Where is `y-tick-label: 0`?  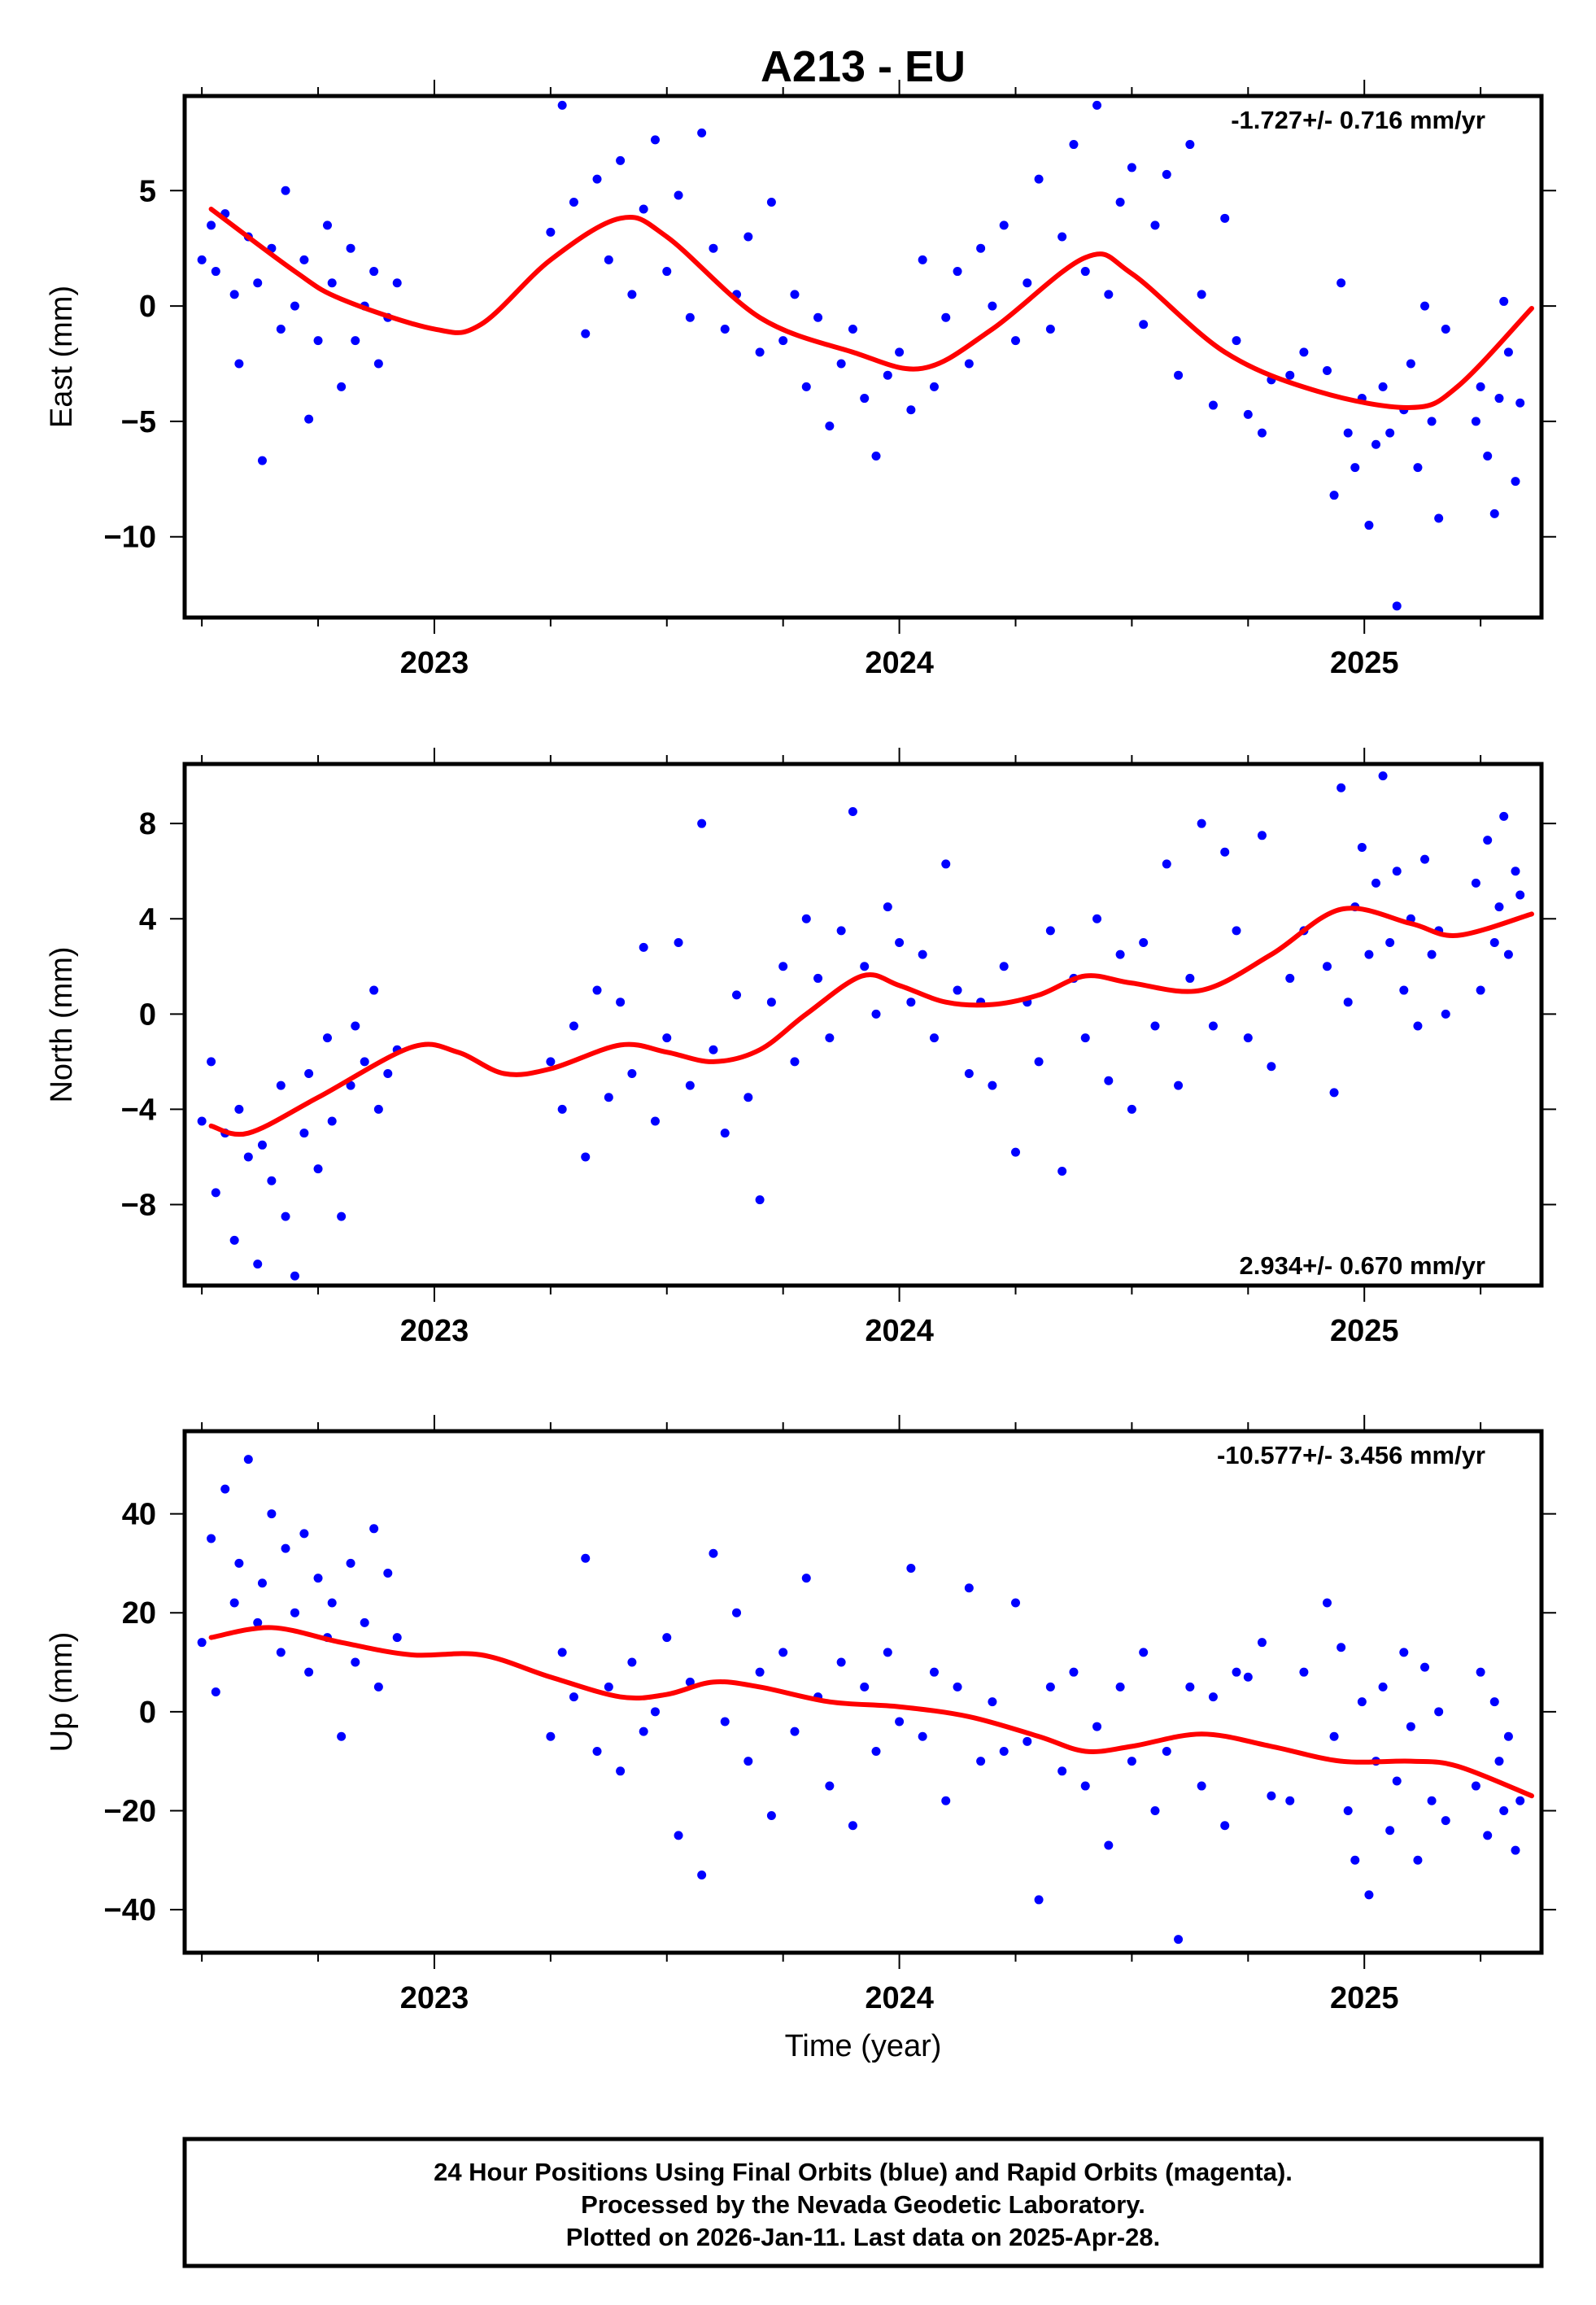 y-tick-label: 0 is located at coordinates (147, 1713).